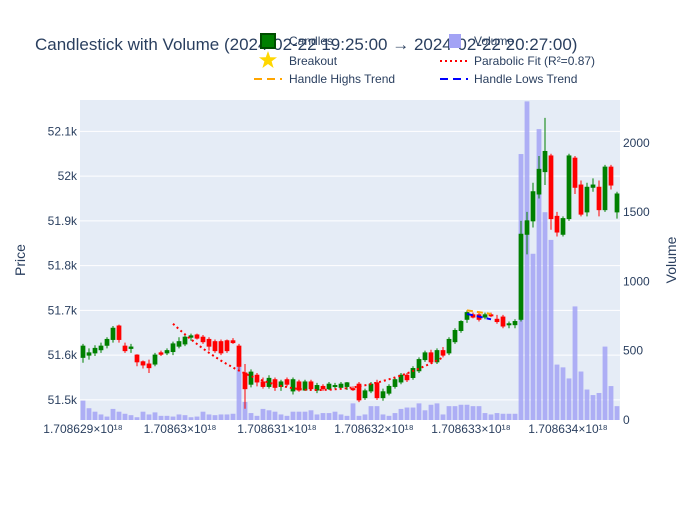 This screenshot has height=505, width=700. I want to click on y2-tick-label: 0, so click(626, 420).